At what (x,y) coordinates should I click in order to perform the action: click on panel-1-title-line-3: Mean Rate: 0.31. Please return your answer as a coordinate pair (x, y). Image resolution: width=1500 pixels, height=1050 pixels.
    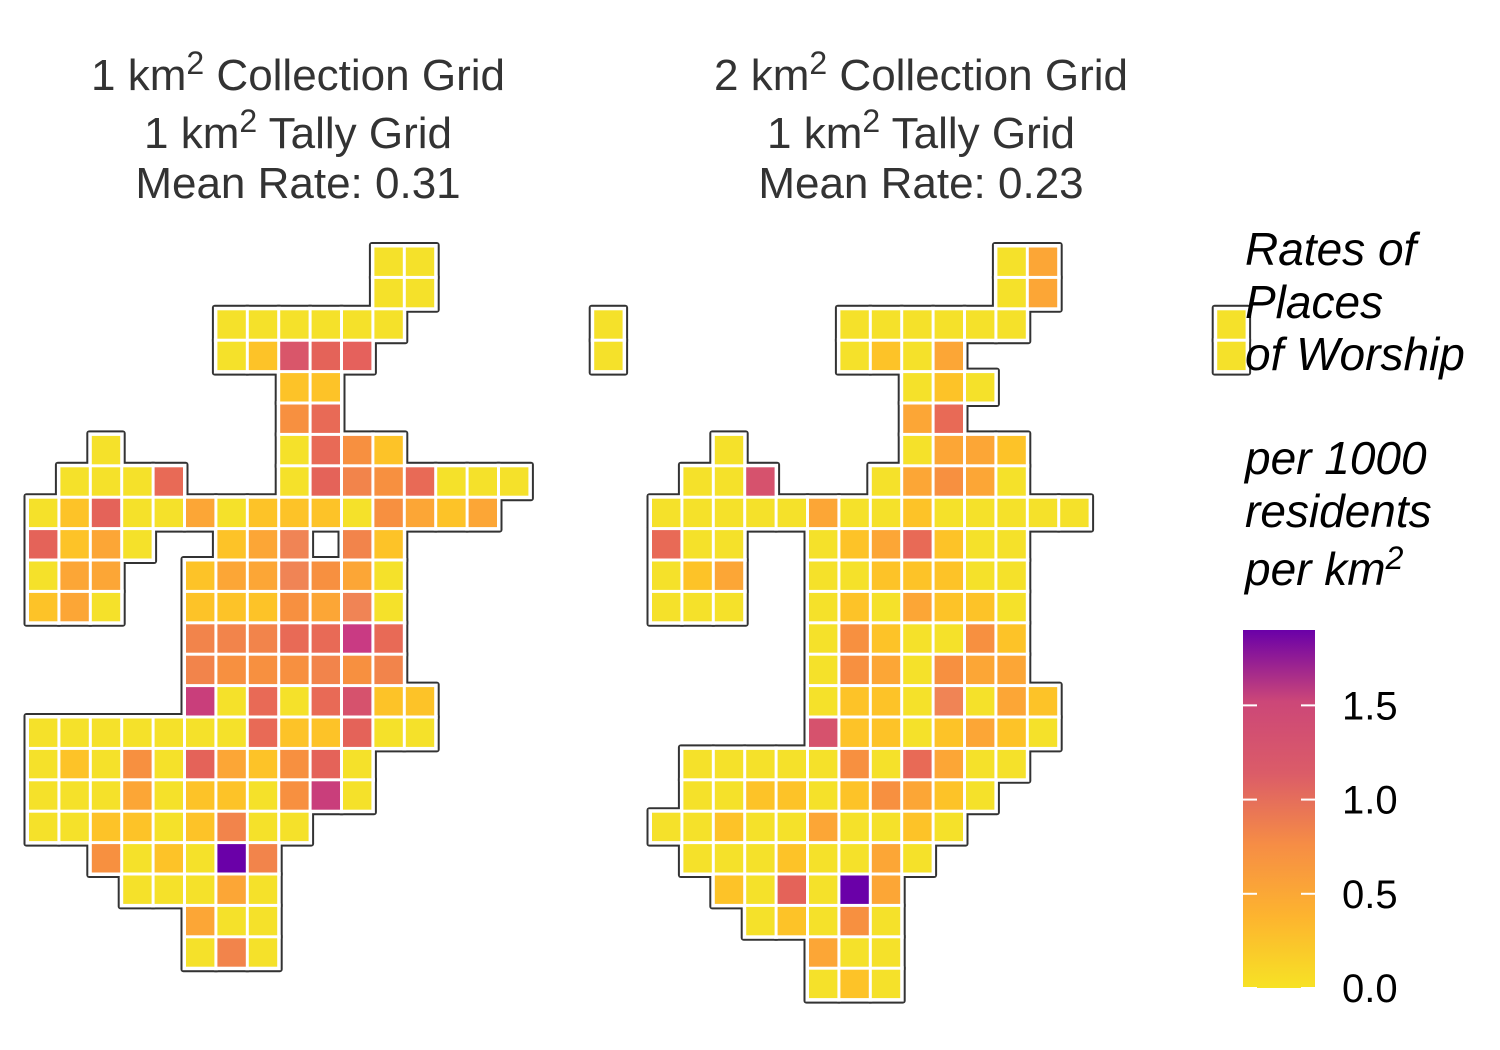
    Looking at the image, I should click on (297, 183).